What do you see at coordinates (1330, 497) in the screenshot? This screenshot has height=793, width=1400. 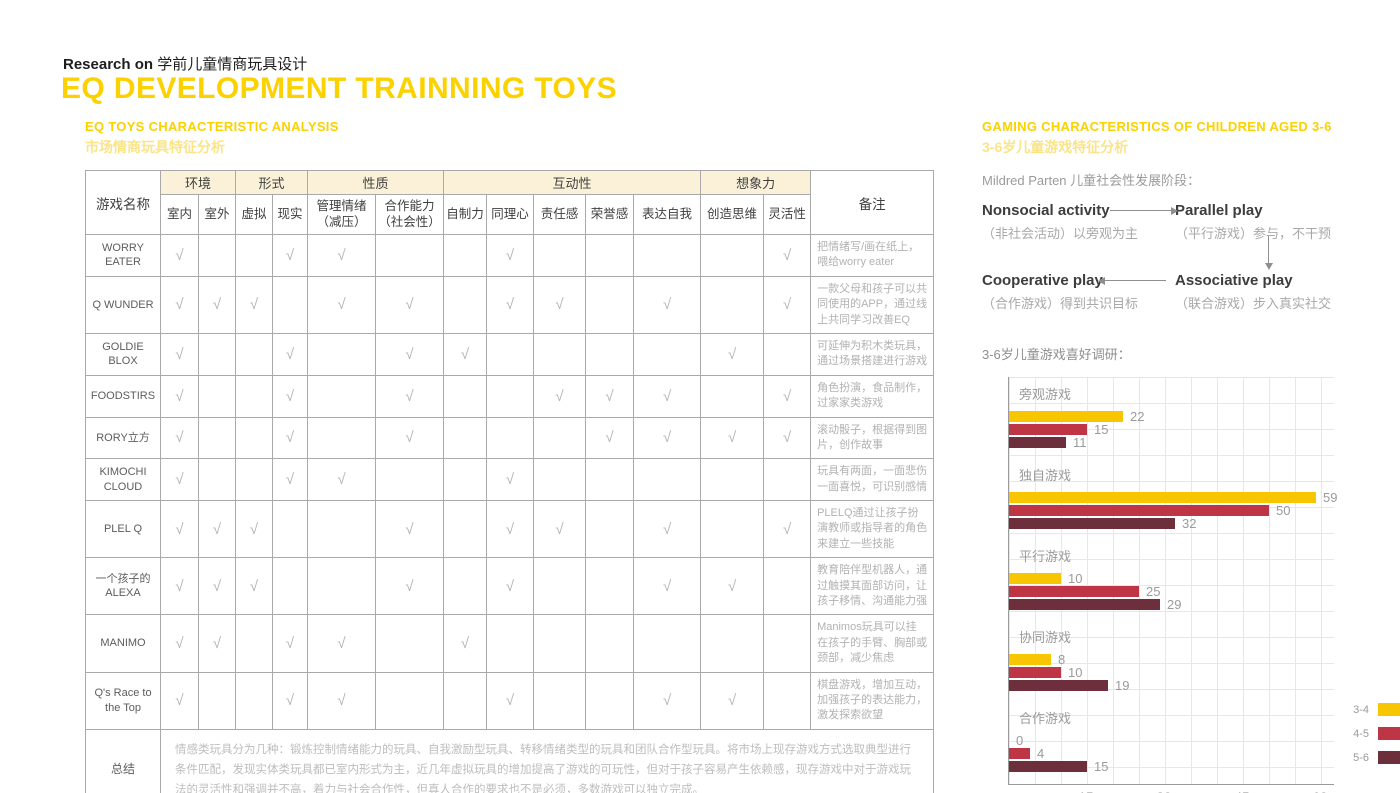 I see `chart-bar-value: 59` at bounding box center [1330, 497].